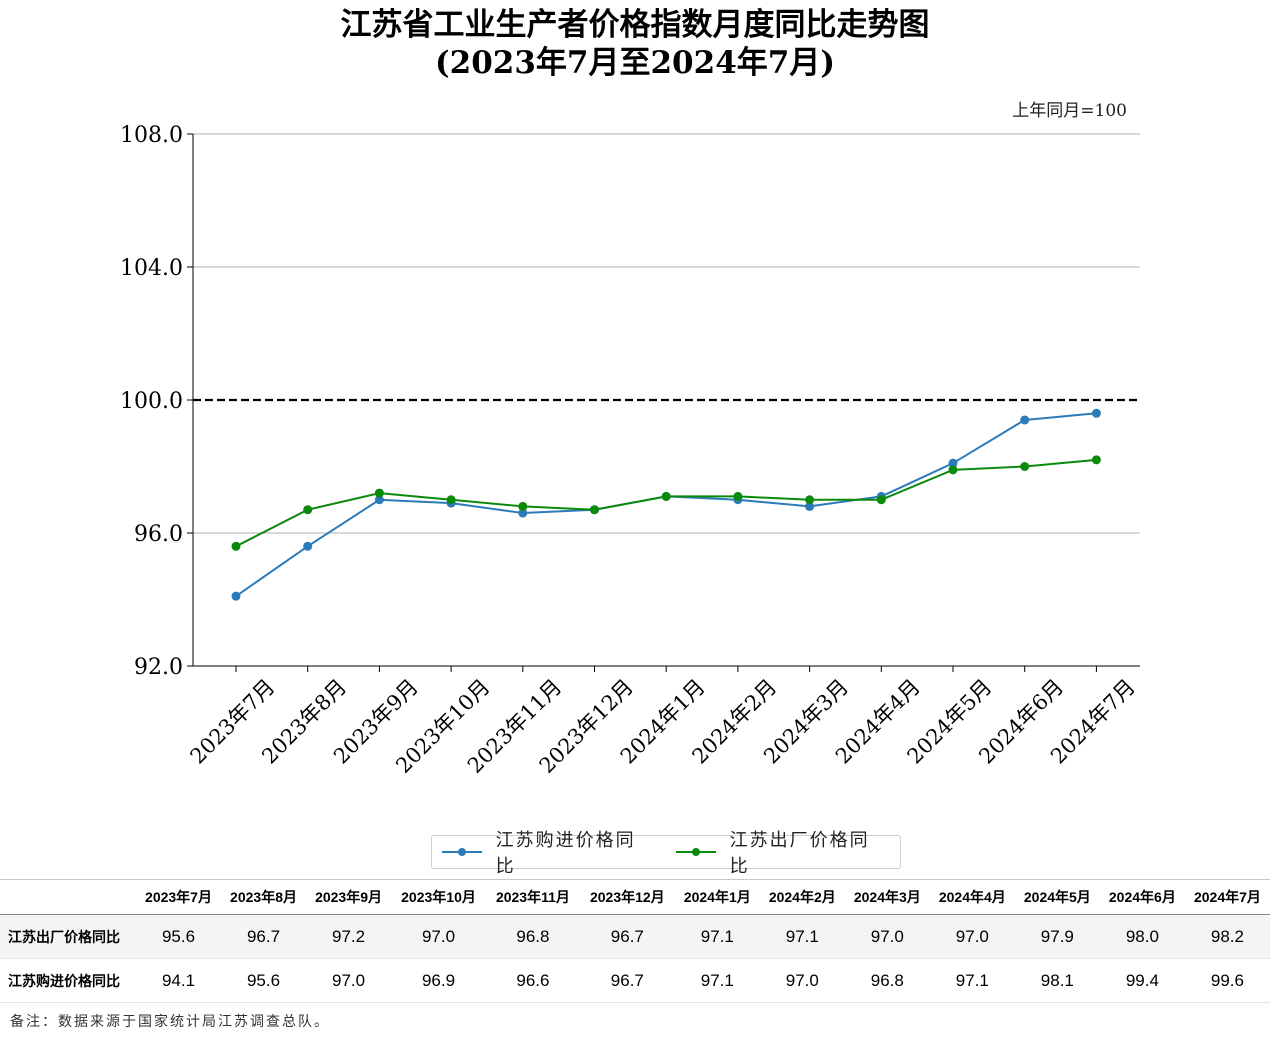 The image size is (1270, 1048). I want to click on table-corner, so click(68, 897).